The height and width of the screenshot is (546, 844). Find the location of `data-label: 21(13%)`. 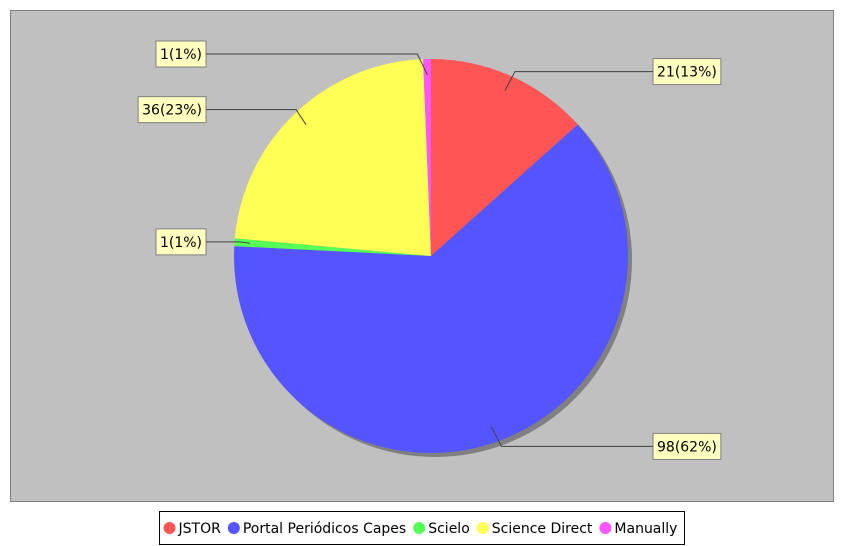

data-label: 21(13%) is located at coordinates (687, 72).